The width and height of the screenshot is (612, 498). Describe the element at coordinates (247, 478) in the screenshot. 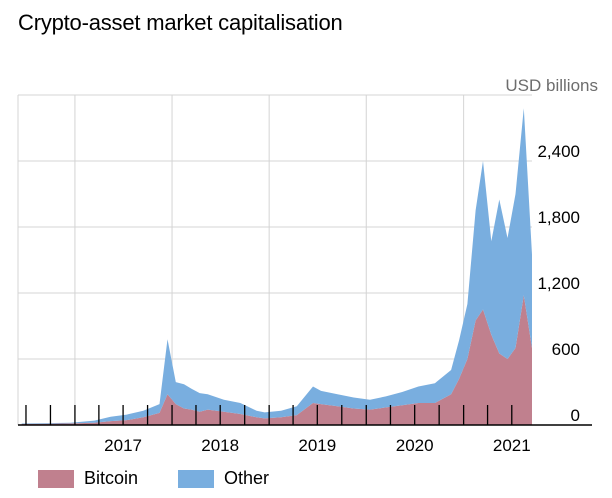

I see `legend-label-other: Other` at that location.